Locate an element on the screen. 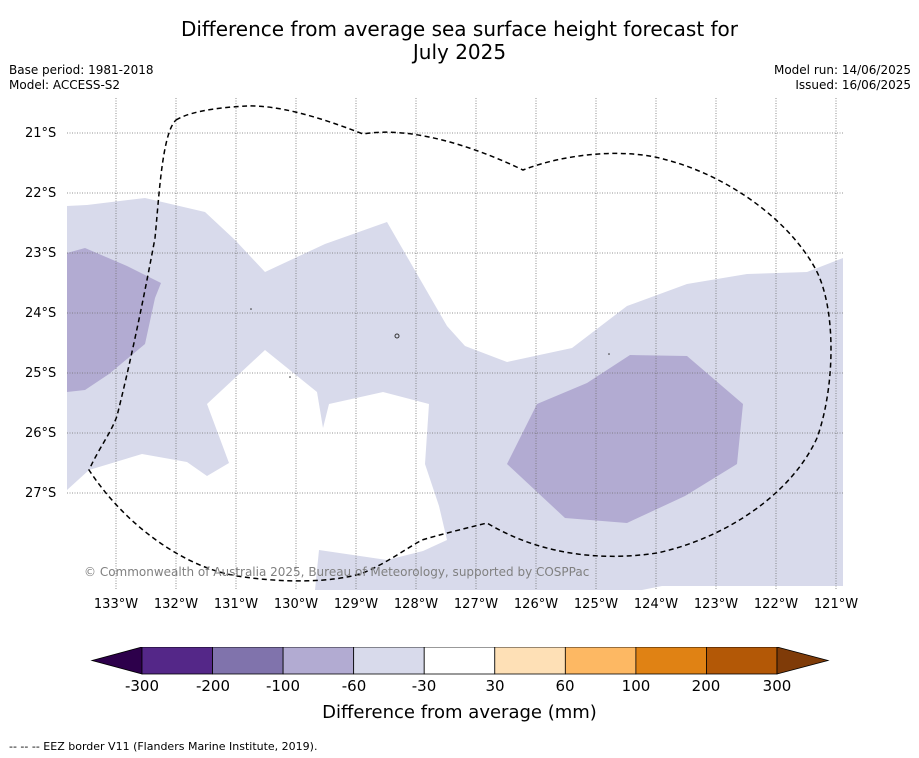 The height and width of the screenshot is (758, 919). lon-label: 124°W is located at coordinates (656, 604).